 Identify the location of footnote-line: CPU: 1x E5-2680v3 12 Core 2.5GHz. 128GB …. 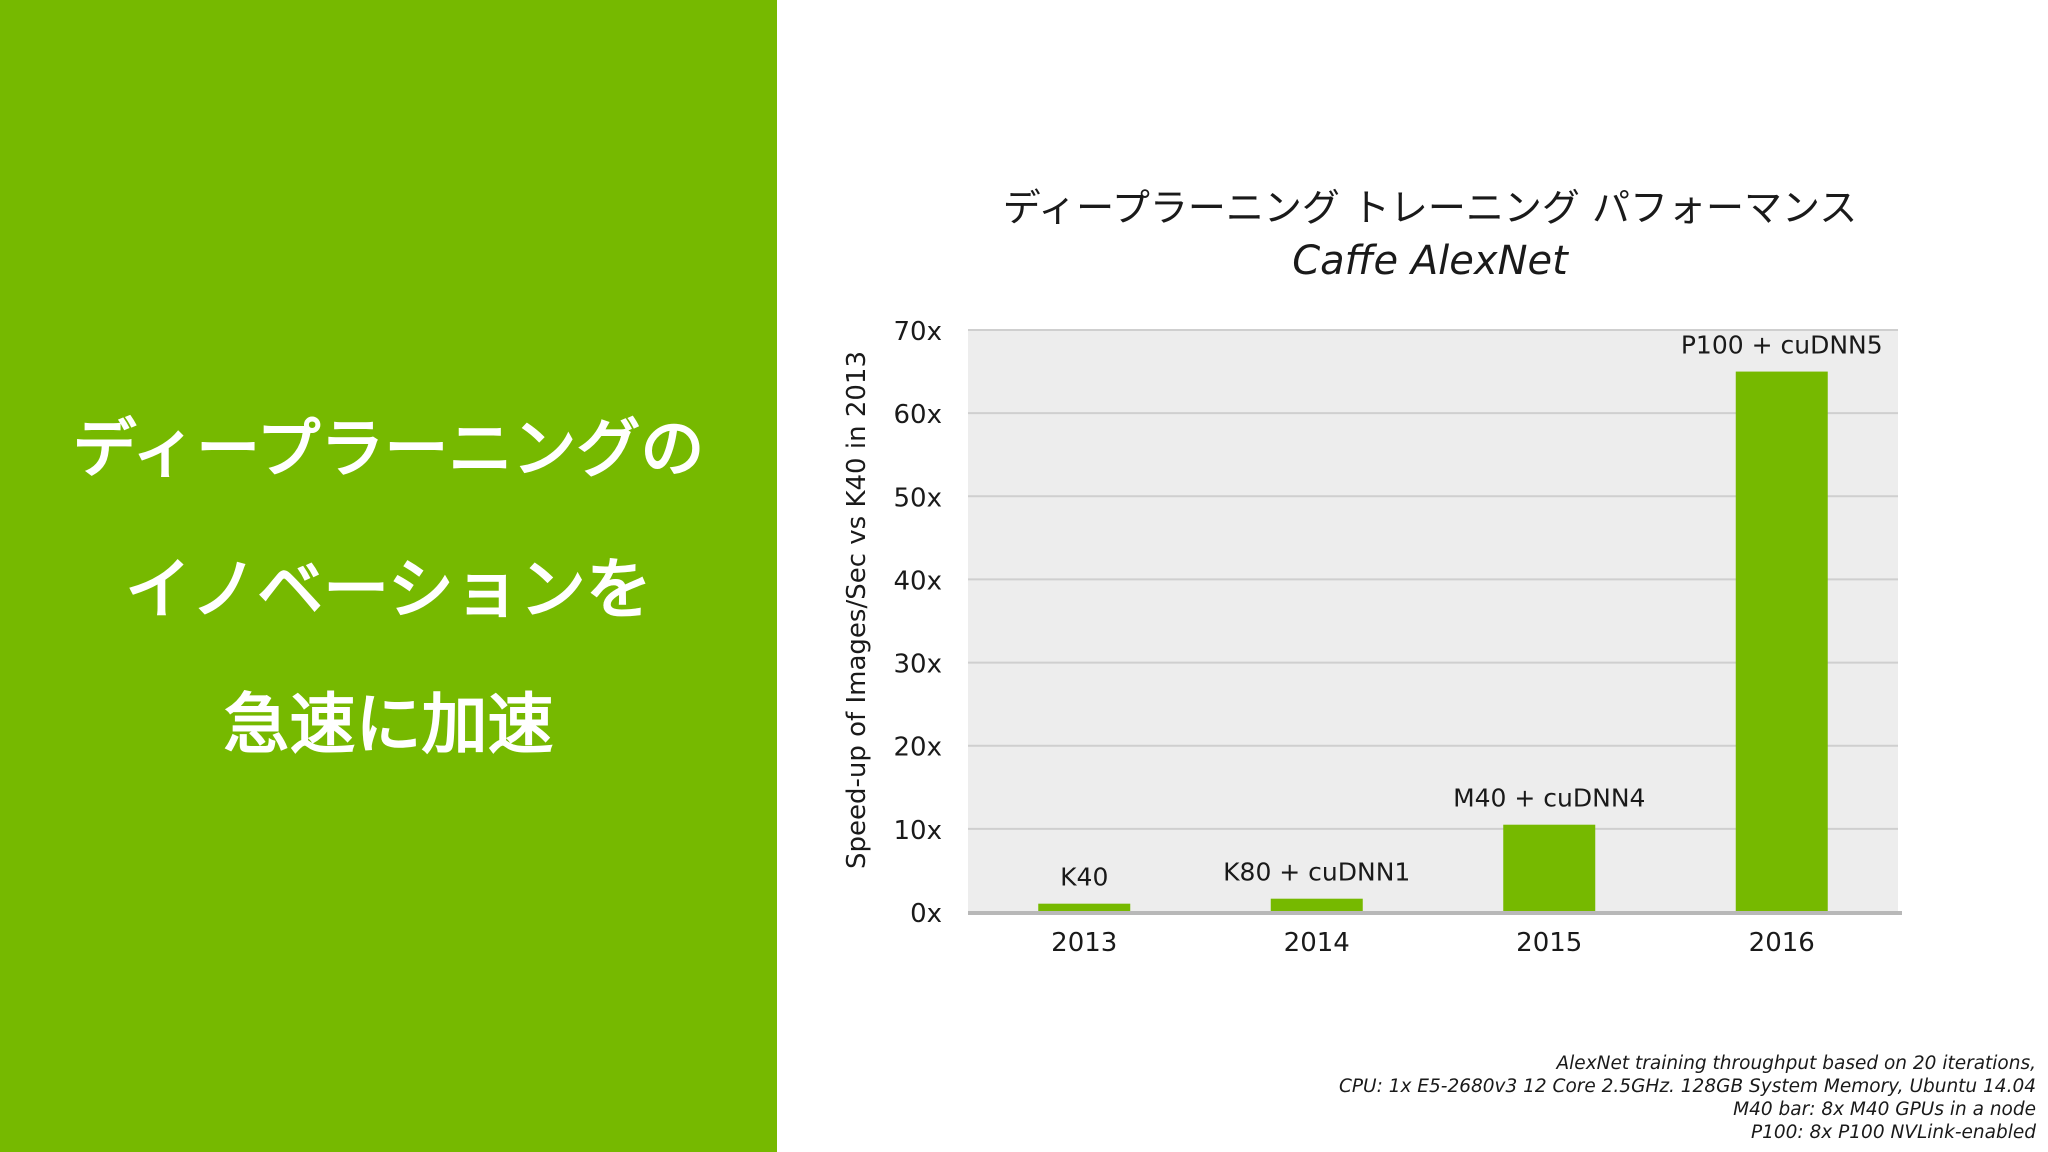
(1687, 1086).